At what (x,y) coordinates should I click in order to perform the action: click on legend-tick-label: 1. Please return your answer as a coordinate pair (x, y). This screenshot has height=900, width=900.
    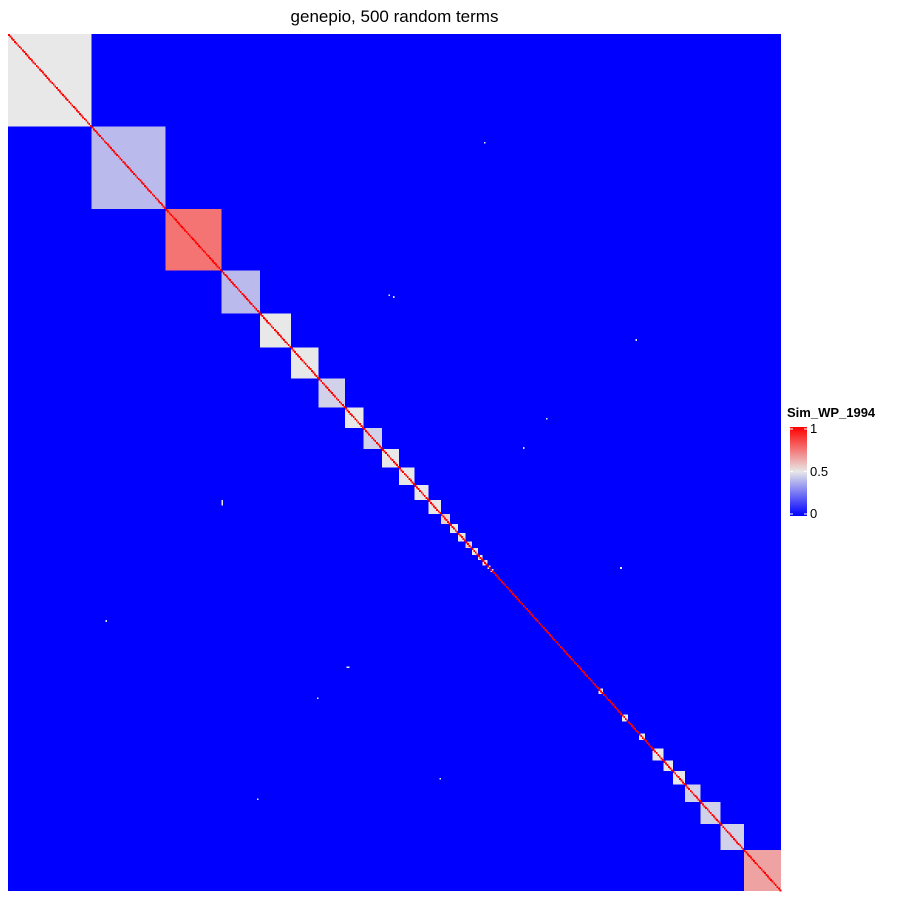
    Looking at the image, I should click on (814, 428).